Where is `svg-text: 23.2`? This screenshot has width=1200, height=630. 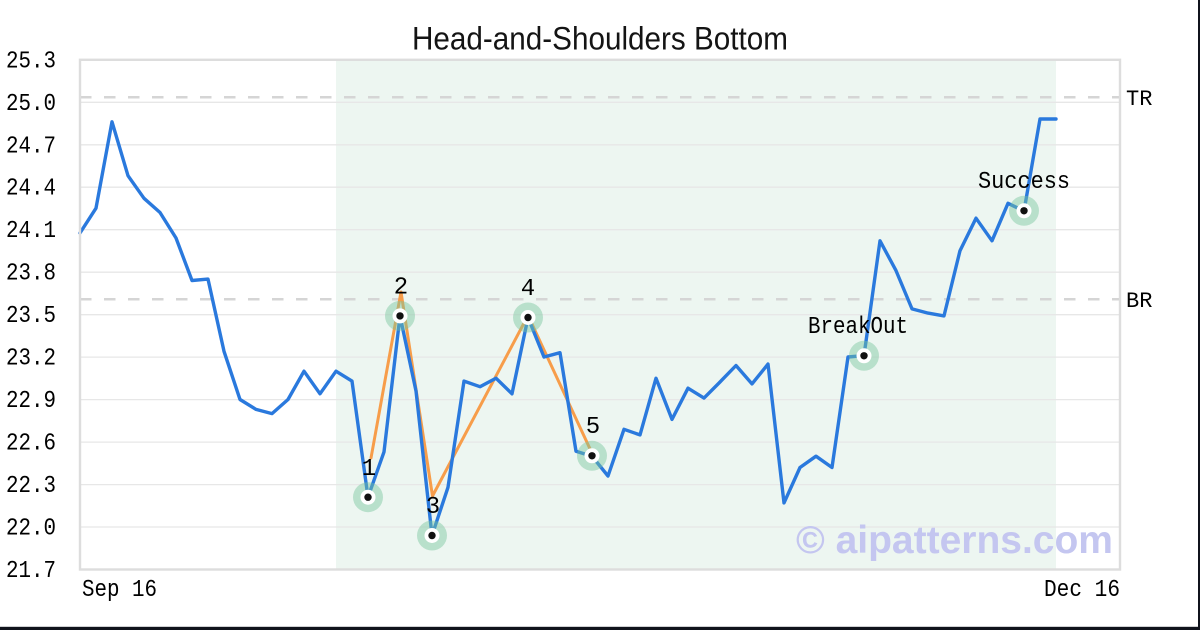
svg-text: 23.2 is located at coordinates (31, 359).